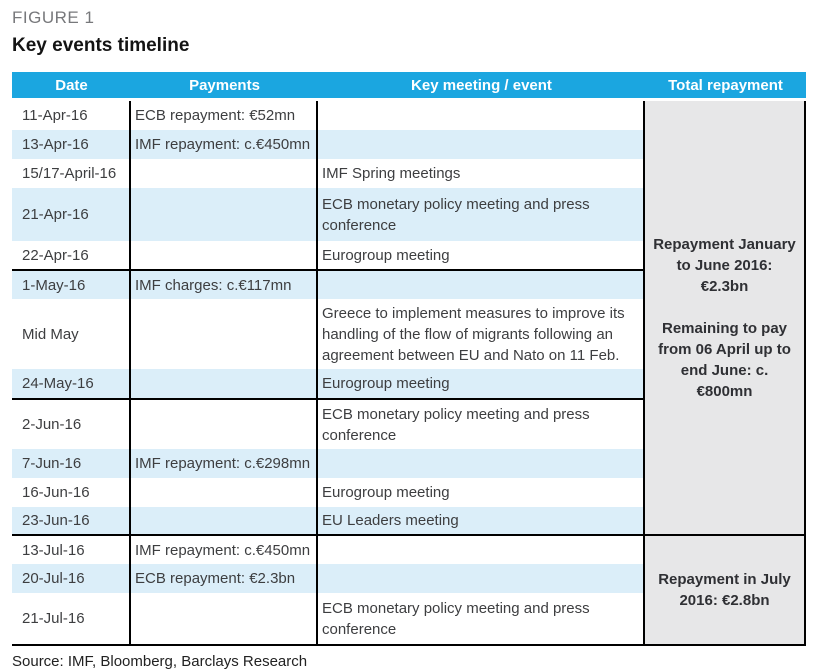 Image resolution: width=820 pixels, height=669 pixels. Describe the element at coordinates (71, 115) in the screenshot. I see `cell-date: 11-Apr-16` at that location.